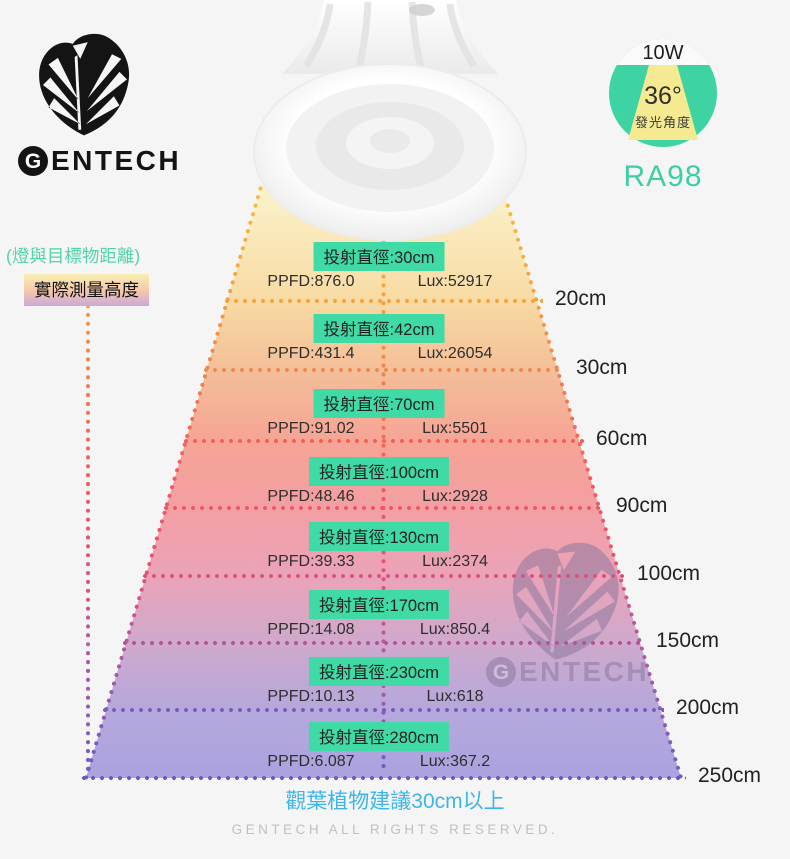  What do you see at coordinates (395, 829) in the screenshot?
I see `copyright-text: GENTECH ALL RIGHTS RESERVED.` at bounding box center [395, 829].